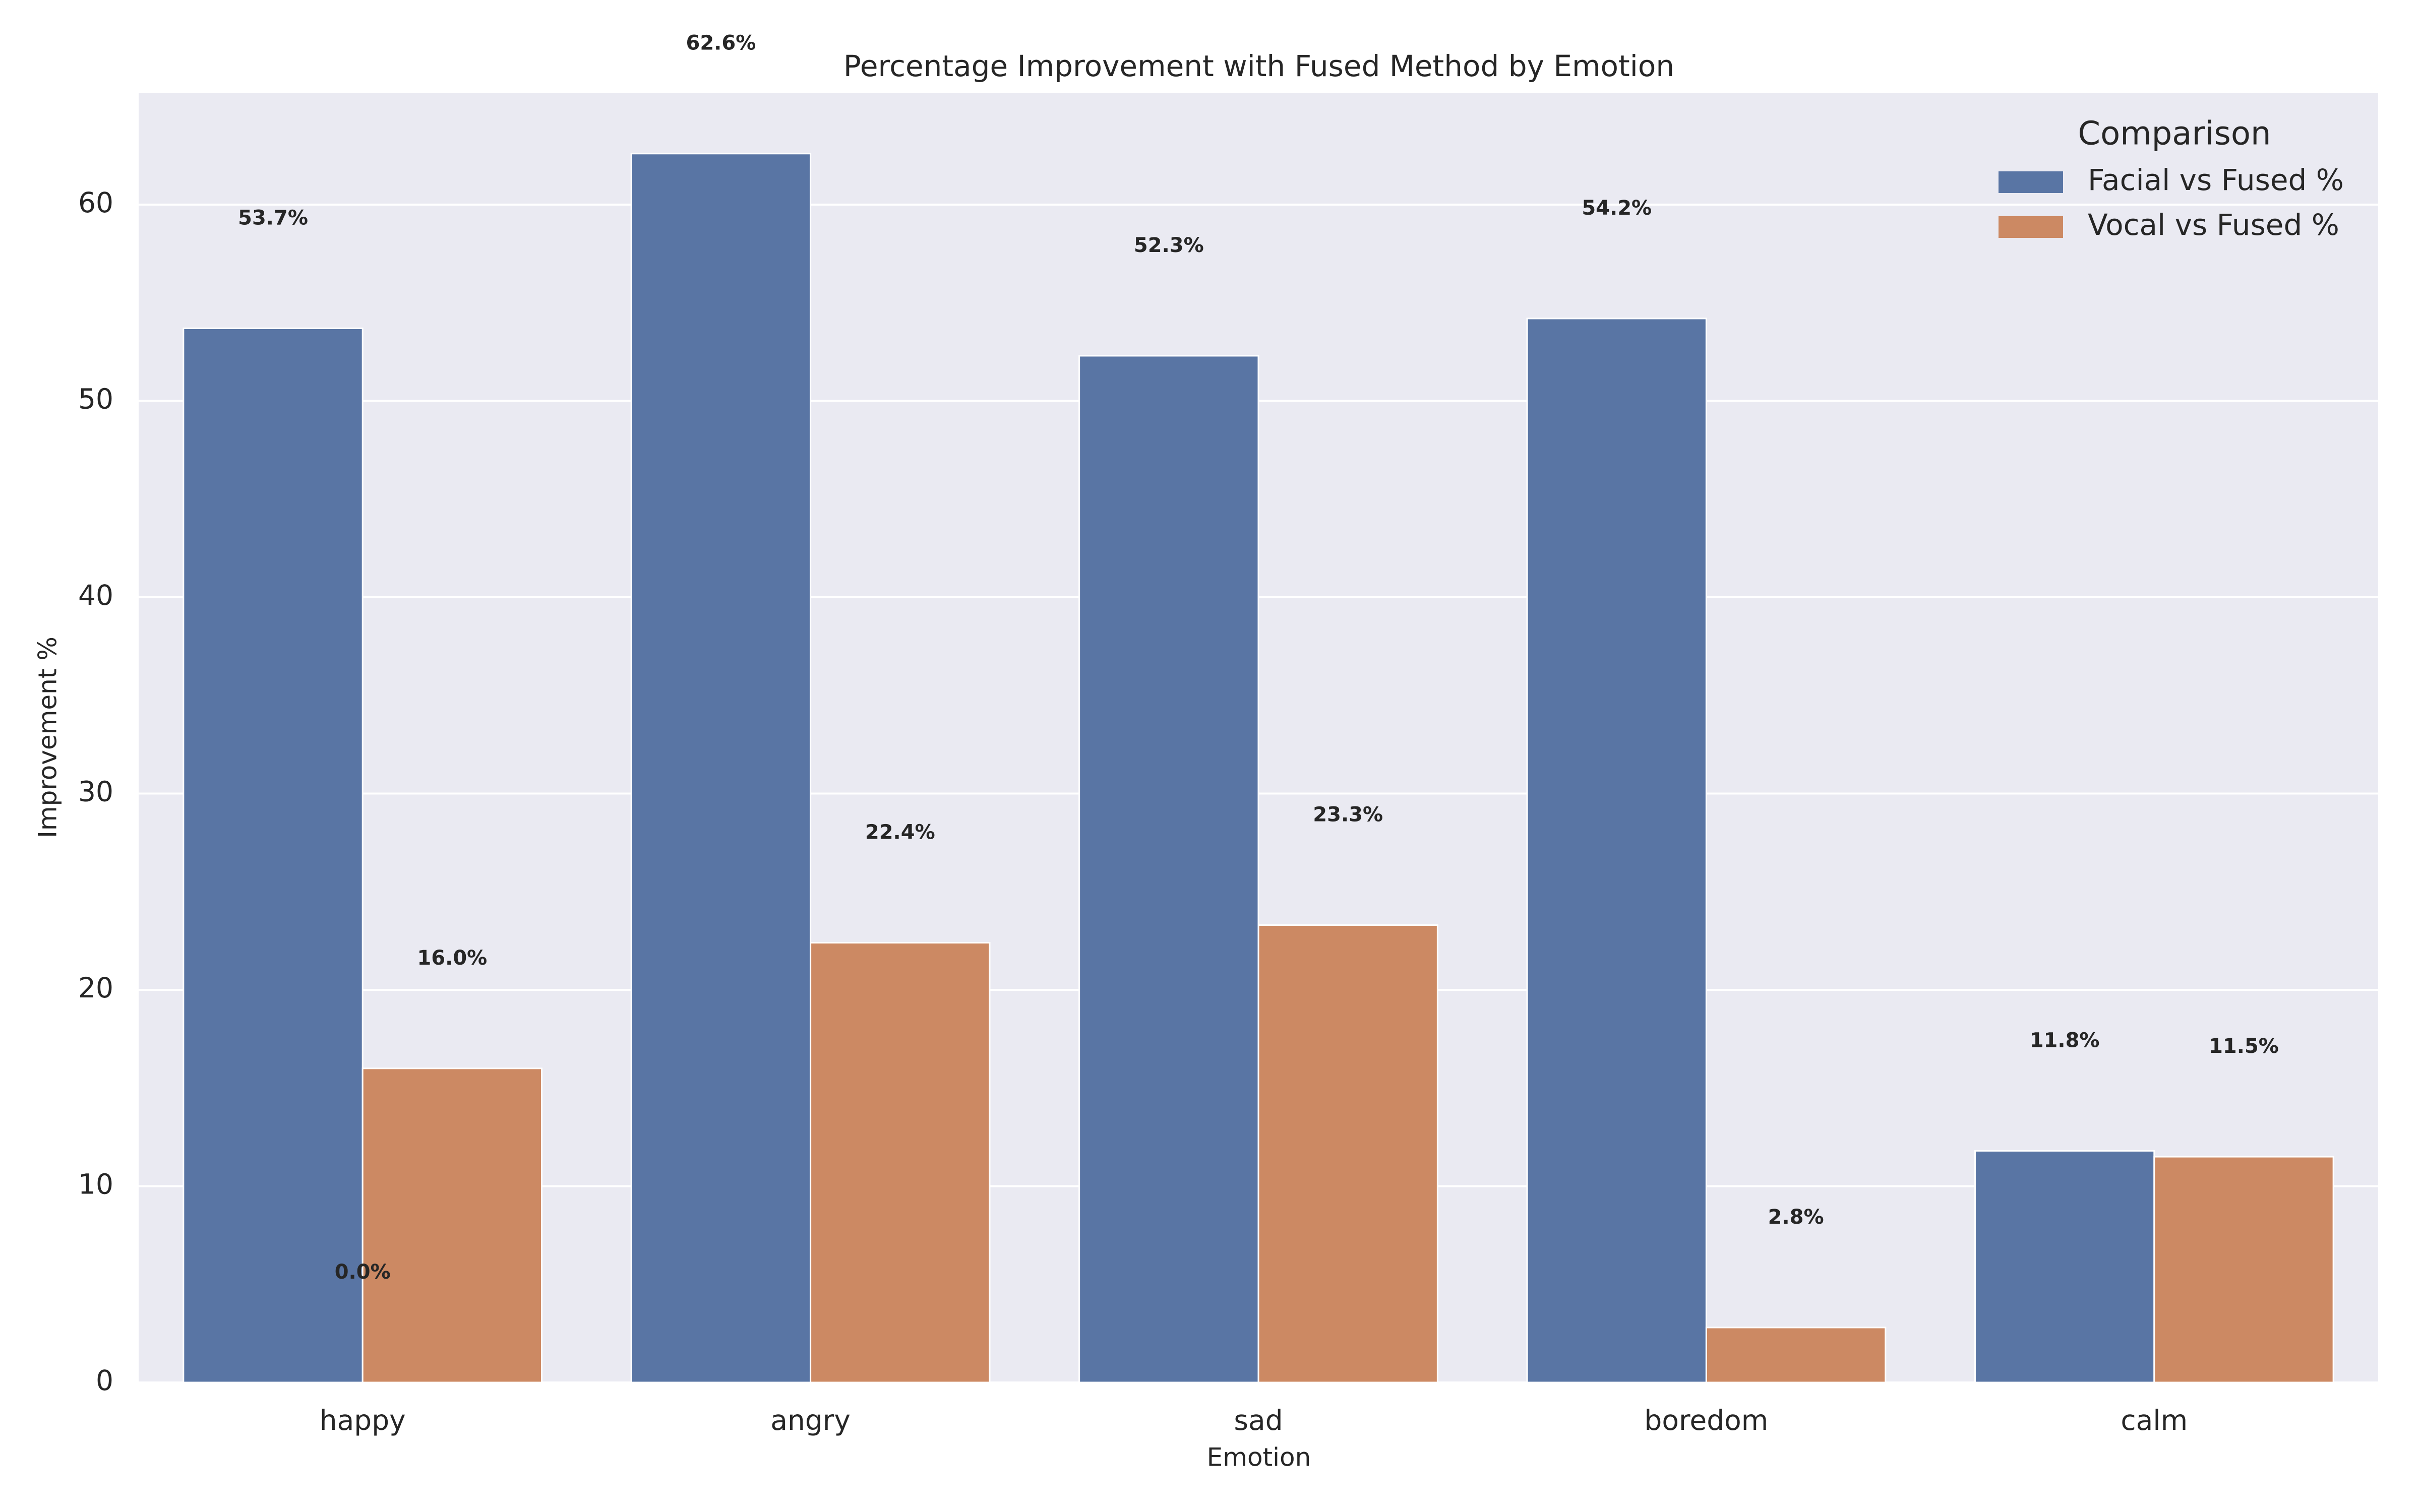  I want to click on x-axis-label: Emotion, so click(1259, 1457).